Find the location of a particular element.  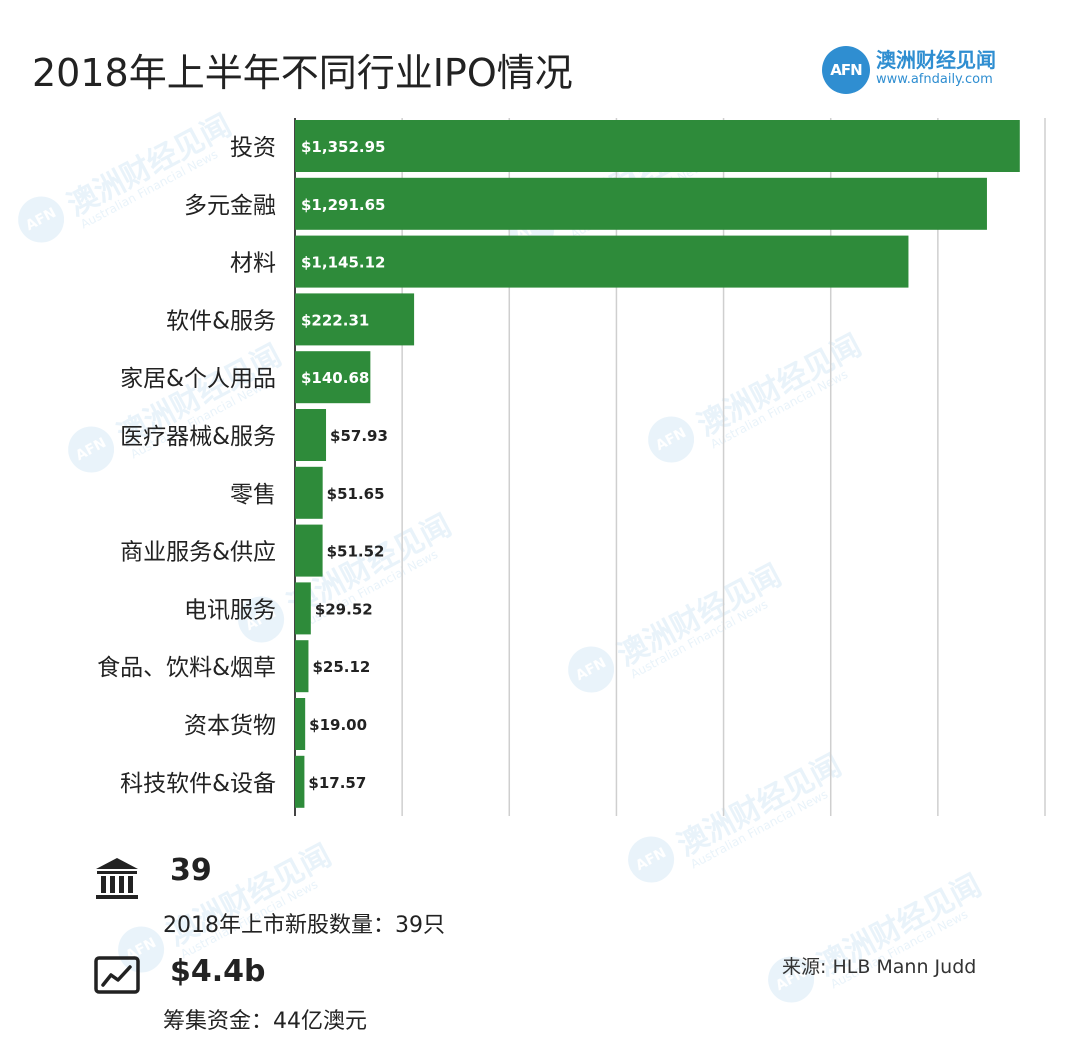

funds-raised-label: 筹集资金：44亿澳元 is located at coordinates (265, 1021).